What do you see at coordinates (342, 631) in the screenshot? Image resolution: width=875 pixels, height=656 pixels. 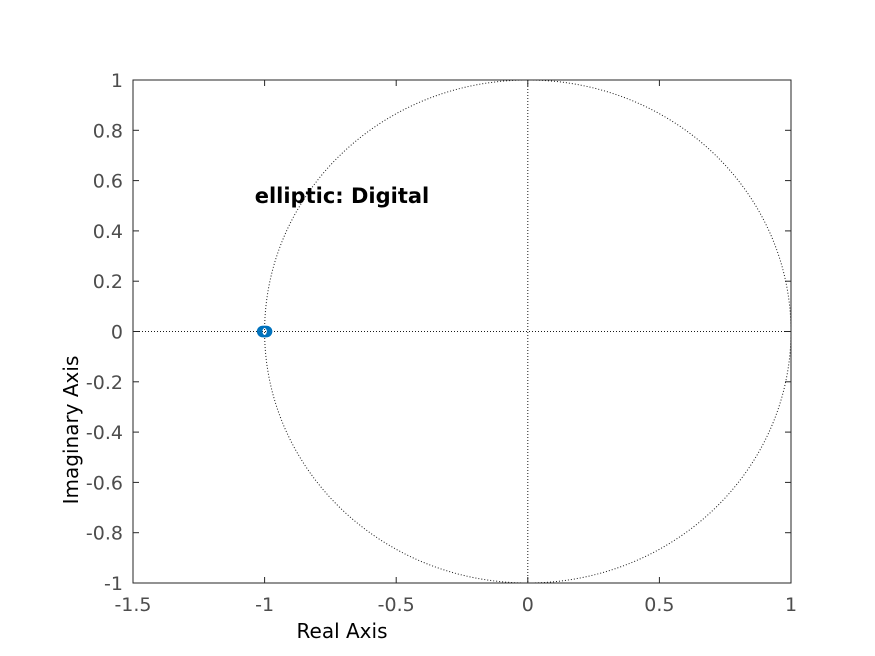 I see `x-axis-label: Real Axis` at bounding box center [342, 631].